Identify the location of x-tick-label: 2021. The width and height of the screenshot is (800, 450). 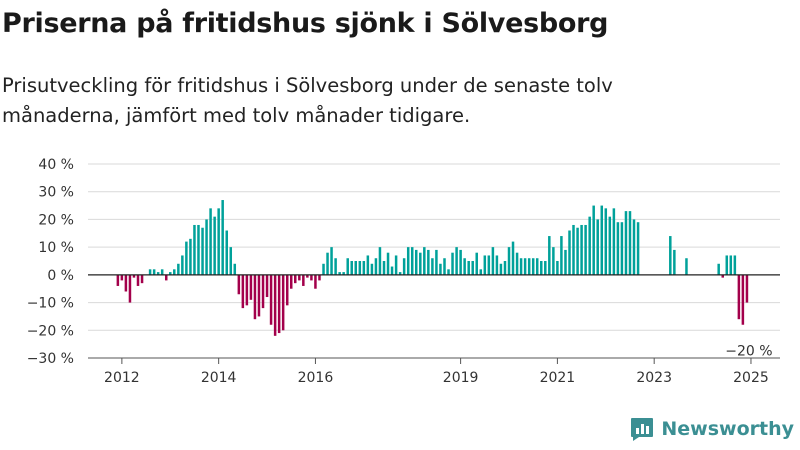
(558, 378).